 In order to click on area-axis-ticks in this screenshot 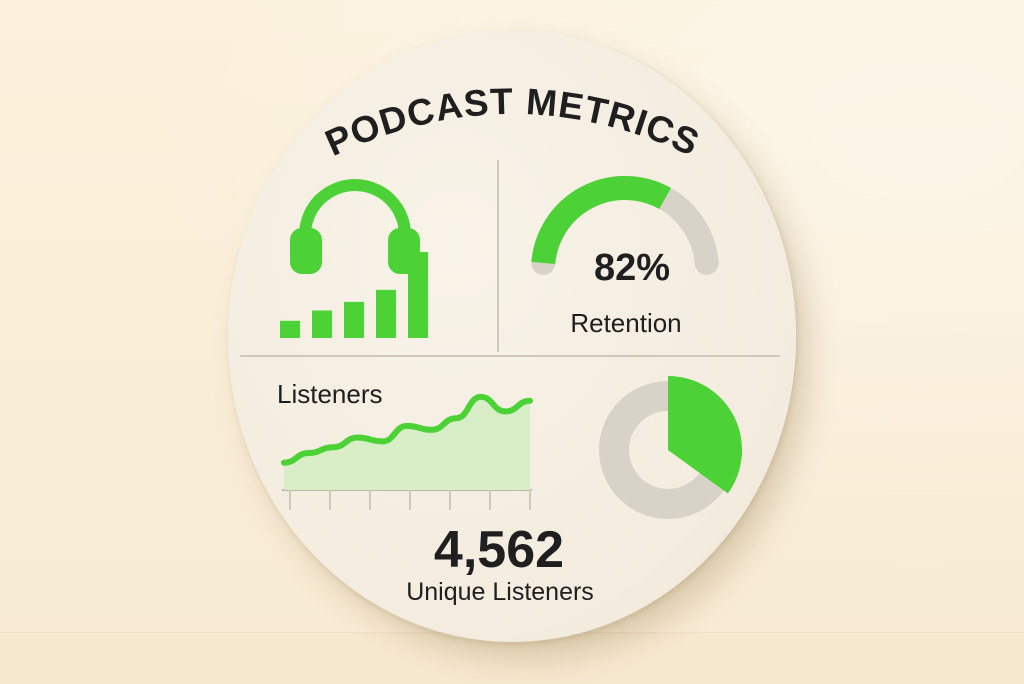, I will do `click(410, 500)`.